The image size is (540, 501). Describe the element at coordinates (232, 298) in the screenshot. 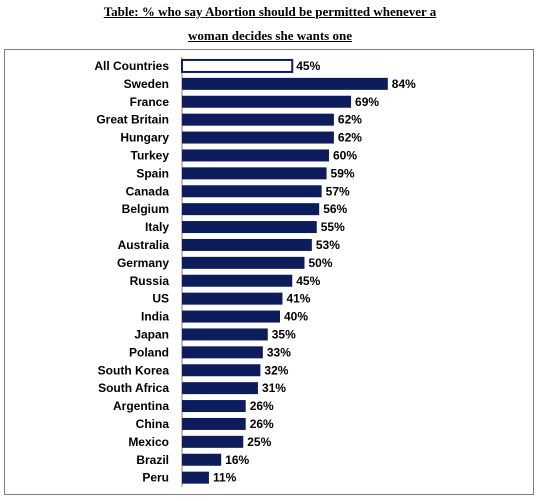

I see `bar-us` at that location.